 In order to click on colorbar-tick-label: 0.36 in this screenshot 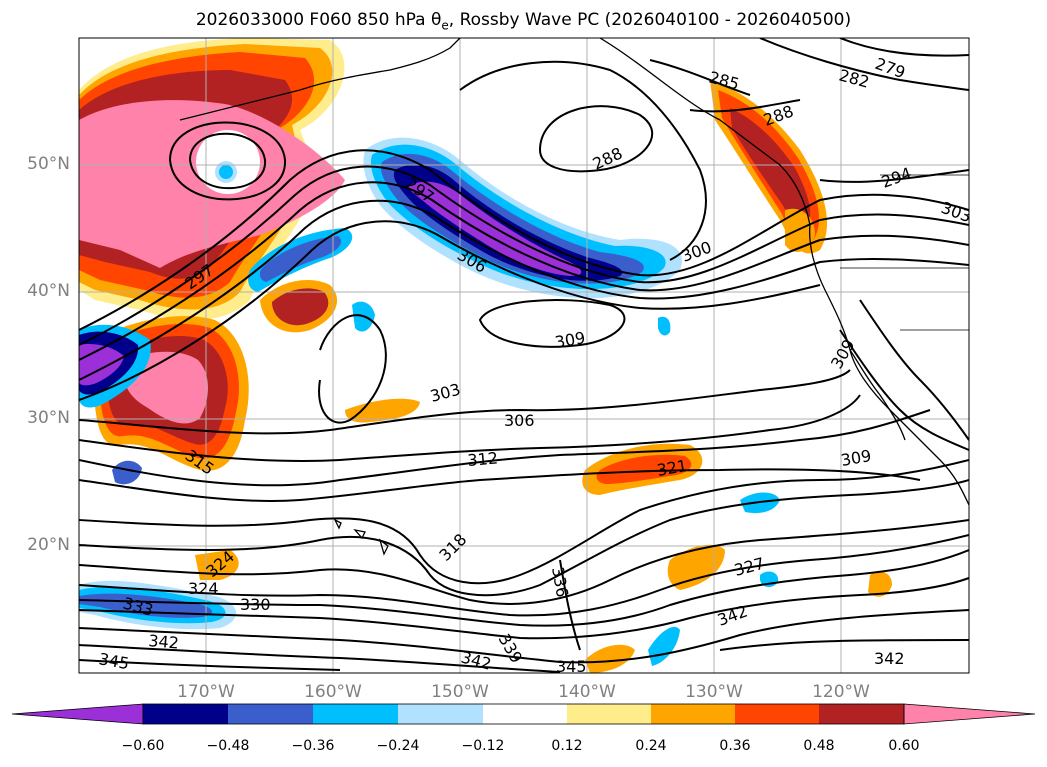, I will do `click(735, 746)`.